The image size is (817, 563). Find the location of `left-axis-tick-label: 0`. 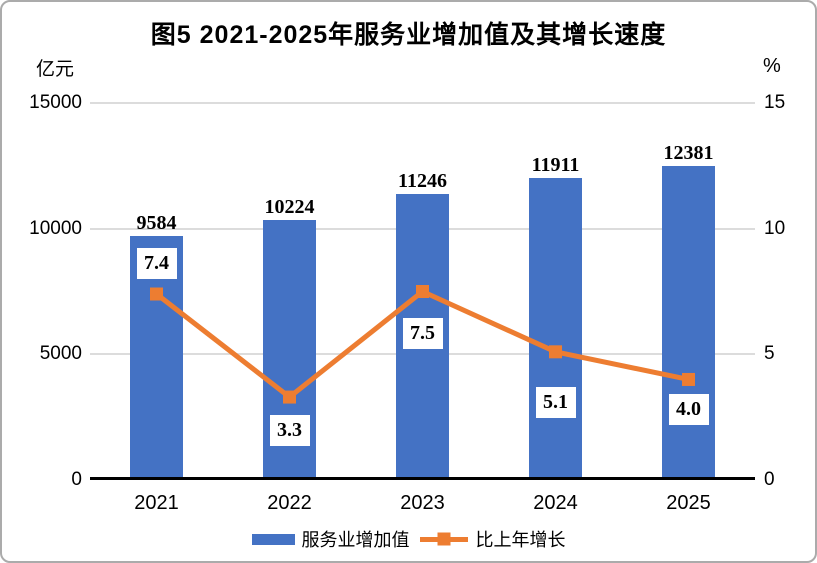

left-axis-tick-label: 0 is located at coordinates (76, 479).